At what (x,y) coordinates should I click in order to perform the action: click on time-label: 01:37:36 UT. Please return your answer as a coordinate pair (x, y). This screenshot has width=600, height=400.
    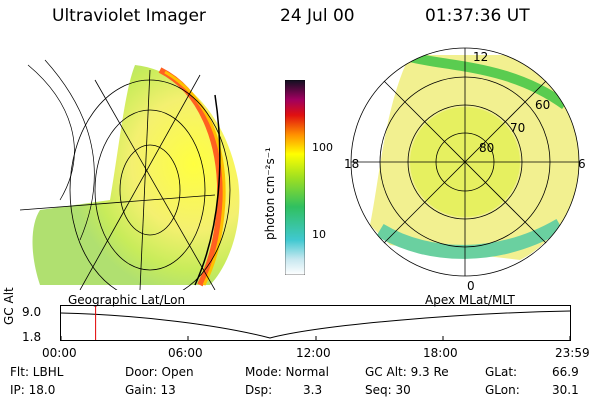
    Looking at the image, I should click on (477, 16).